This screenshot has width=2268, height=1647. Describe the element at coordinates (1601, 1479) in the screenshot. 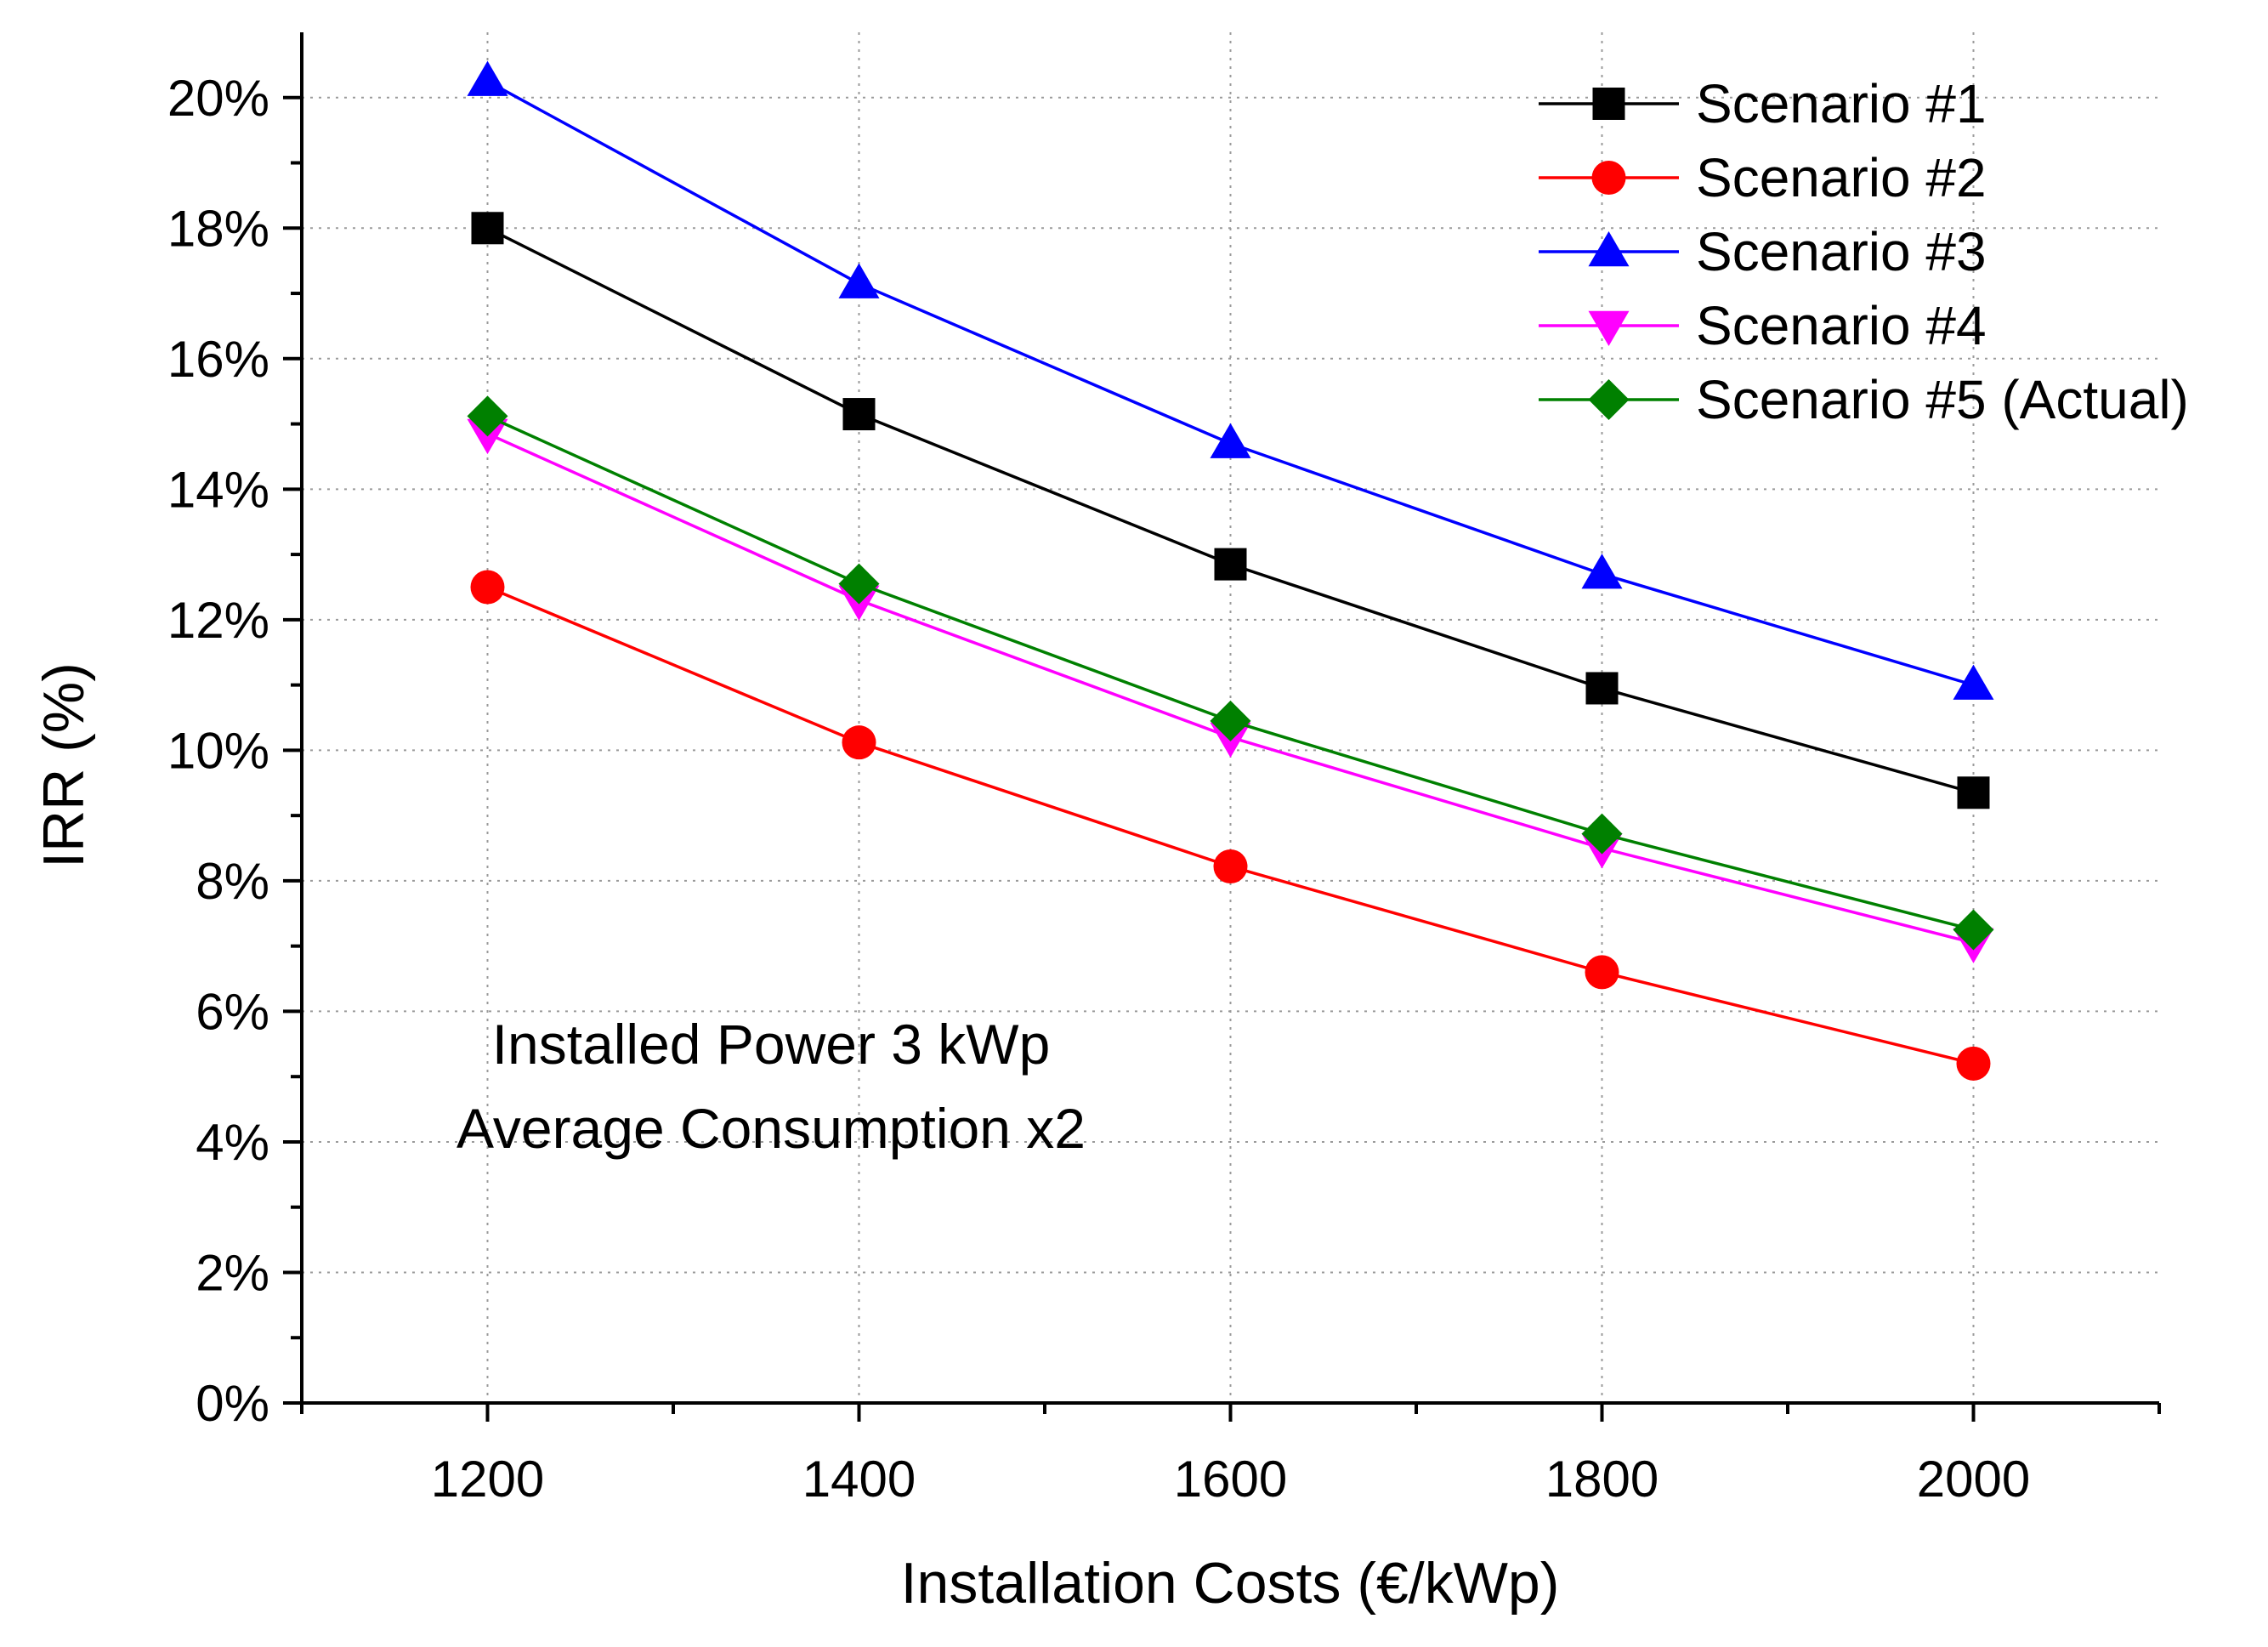

I see `x-tick-label-1800: 1800` at that location.